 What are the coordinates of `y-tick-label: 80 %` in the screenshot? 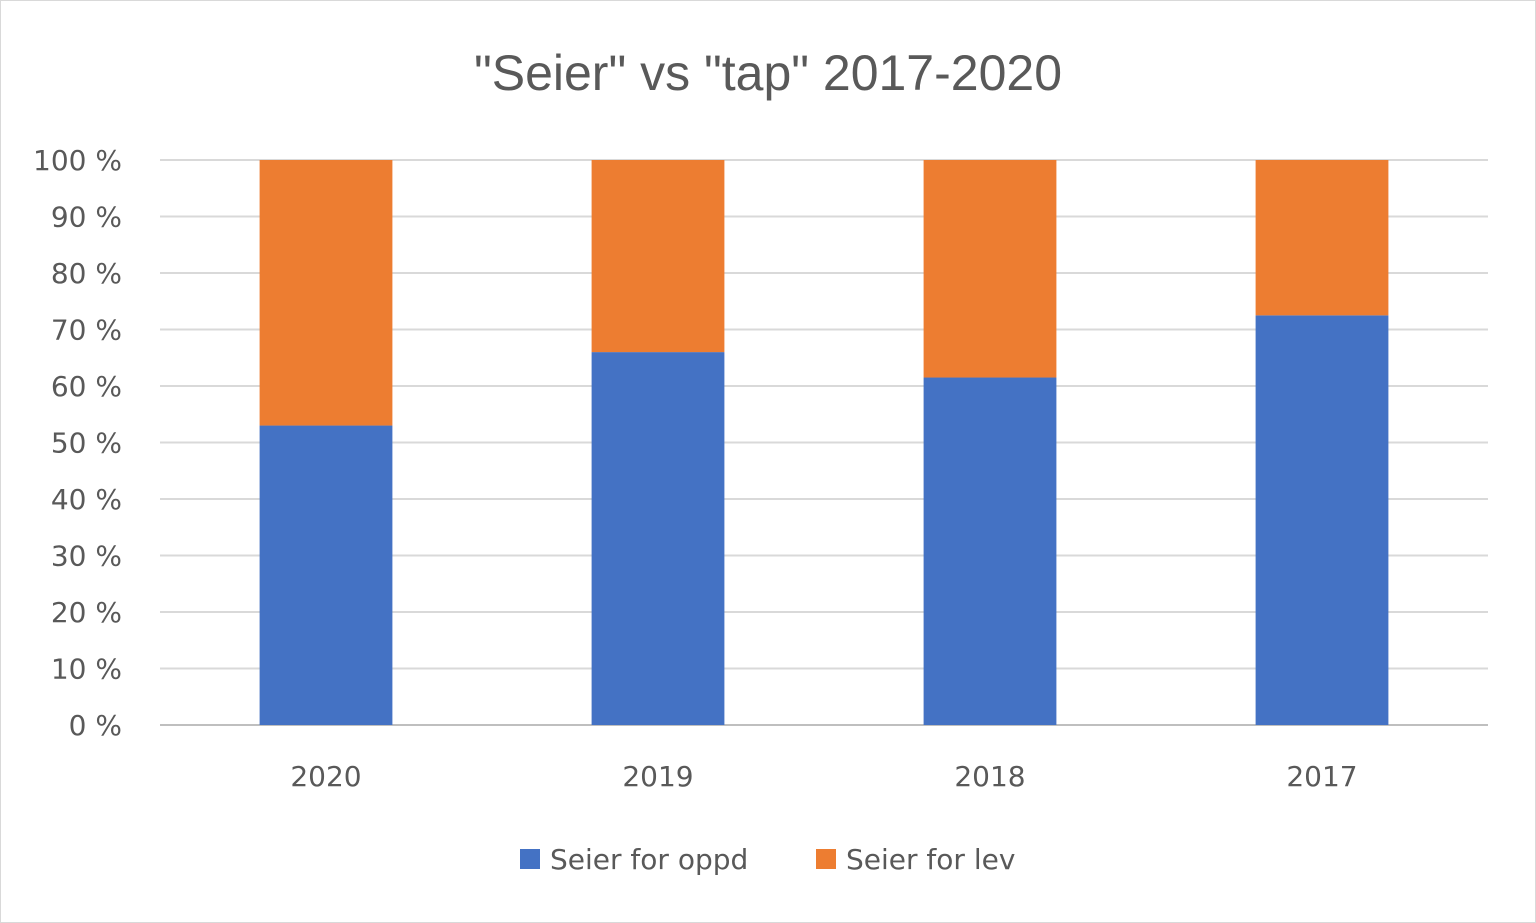 It's located at (86, 273).